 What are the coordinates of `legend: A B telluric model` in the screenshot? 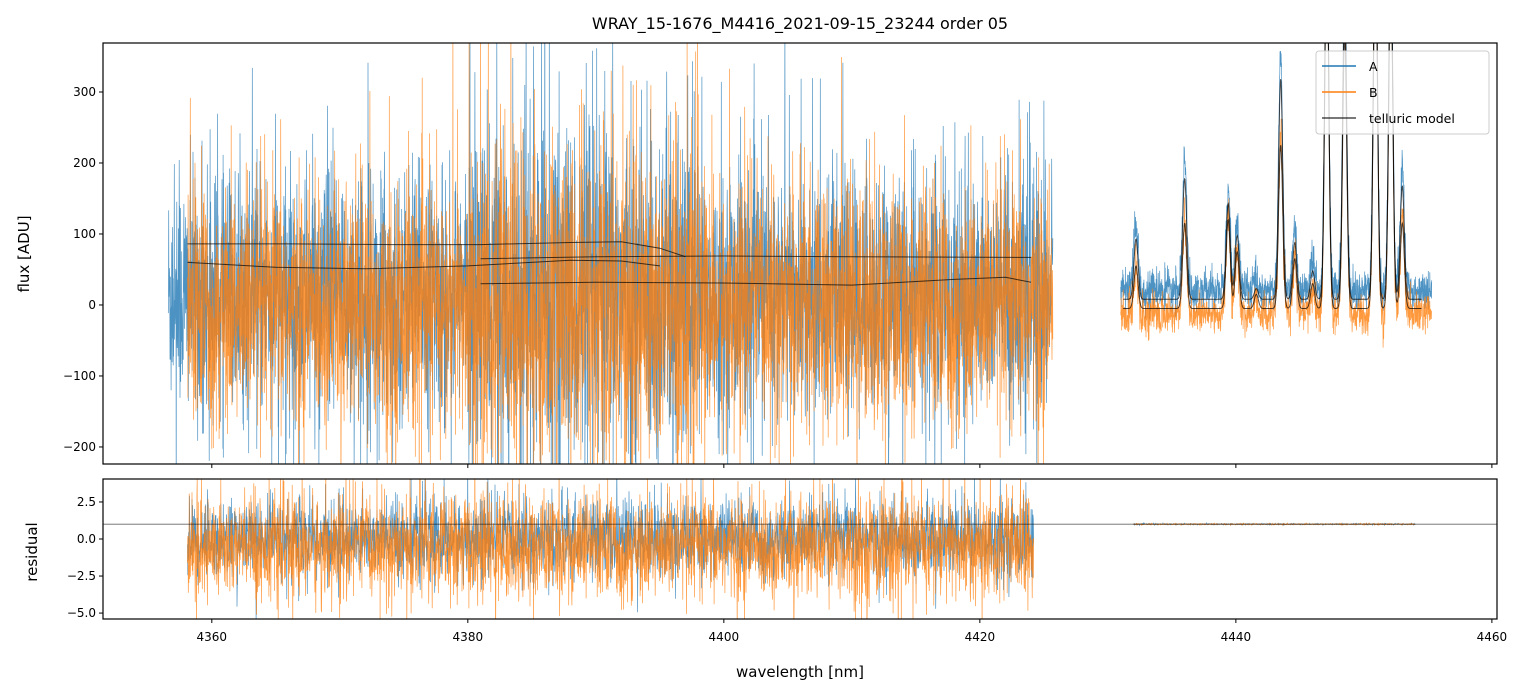 It's located at (1402, 92).